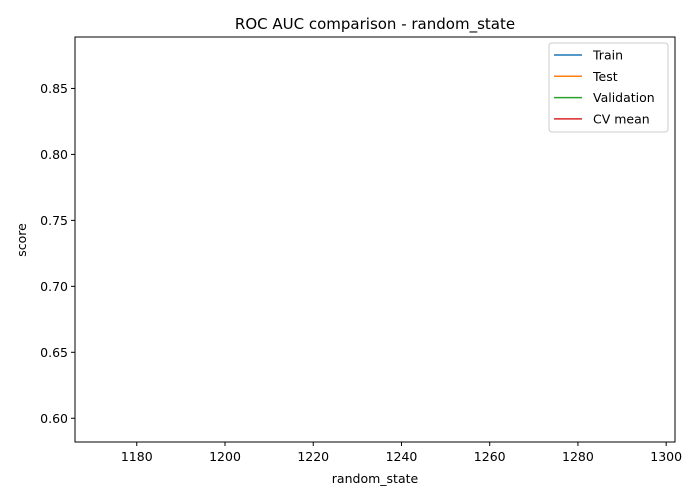  What do you see at coordinates (54, 154) in the screenshot?
I see `y-tick-label: 0.80` at bounding box center [54, 154].